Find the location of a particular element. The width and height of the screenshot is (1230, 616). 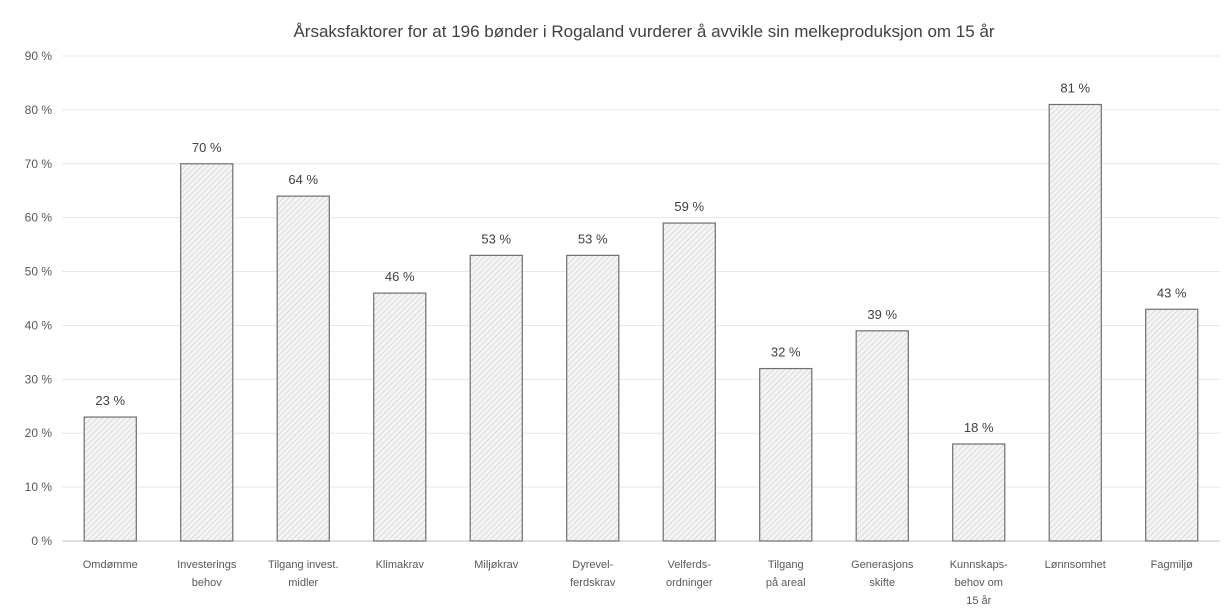

data-label: 32 % is located at coordinates (786, 352).